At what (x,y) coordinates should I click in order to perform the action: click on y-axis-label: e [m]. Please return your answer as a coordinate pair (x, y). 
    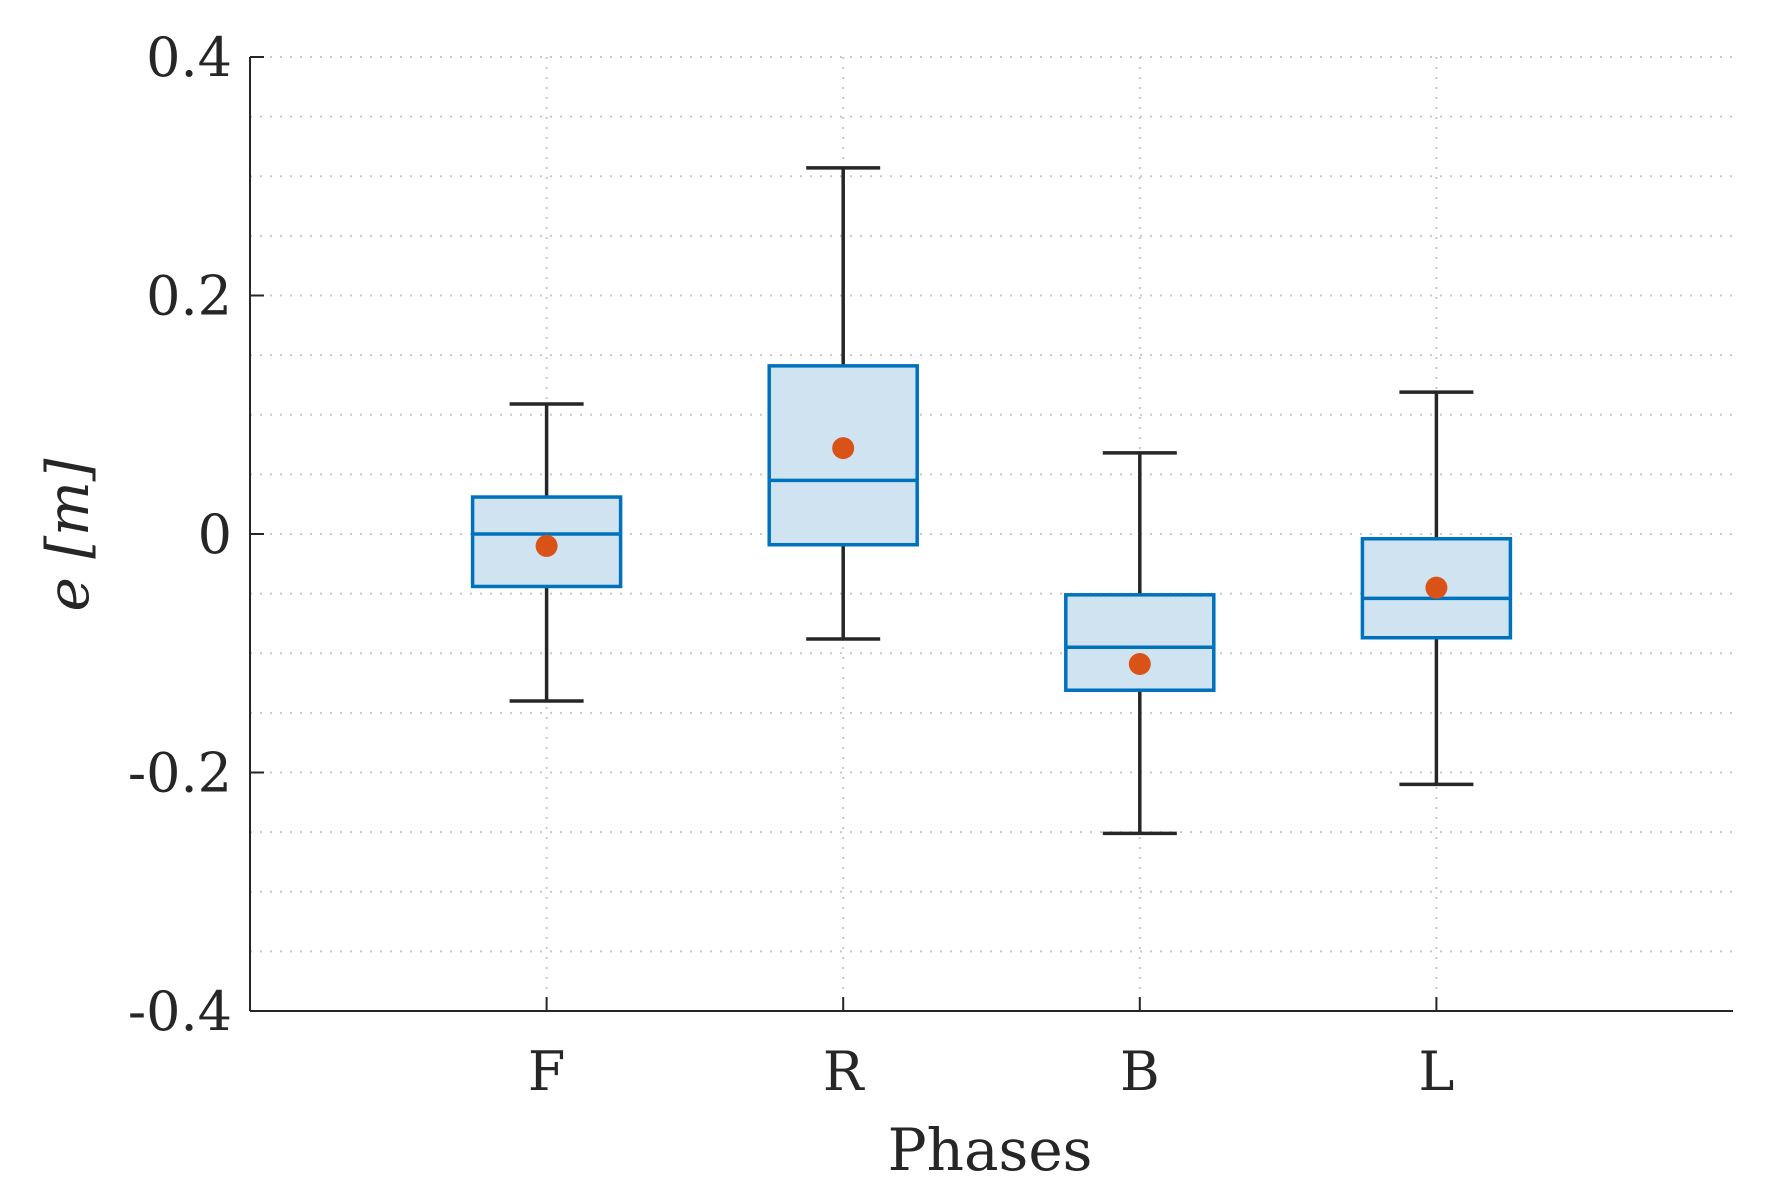
    Looking at the image, I should click on (68, 534).